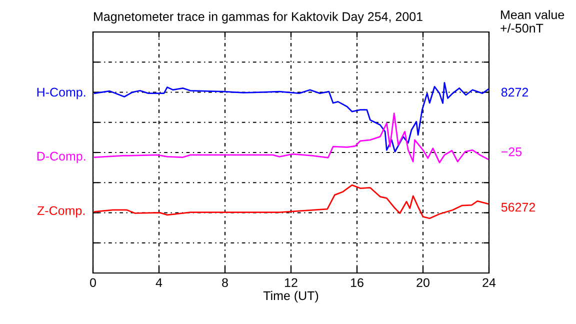 This screenshot has width=576, height=324. Describe the element at coordinates (532, 21) in the screenshot. I see `text: Mean value +/-50nT` at that location.